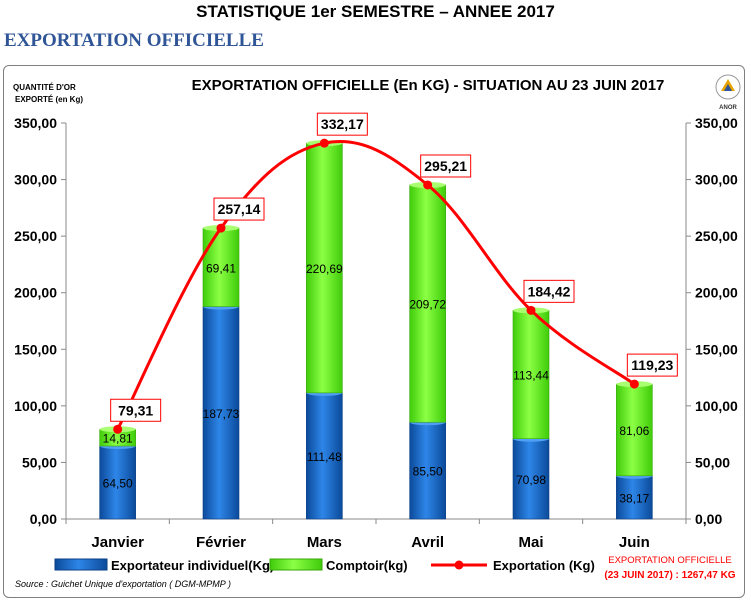 The width and height of the screenshot is (751, 603). Describe the element at coordinates (296, 564) in the screenshot. I see `legend-swatch-comptoir` at that location.